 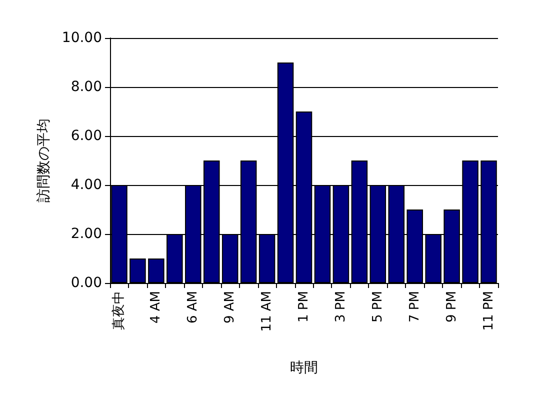 What do you see at coordinates (44, 160) in the screenshot?
I see `y-axis-title: 訪問数の平均` at bounding box center [44, 160].